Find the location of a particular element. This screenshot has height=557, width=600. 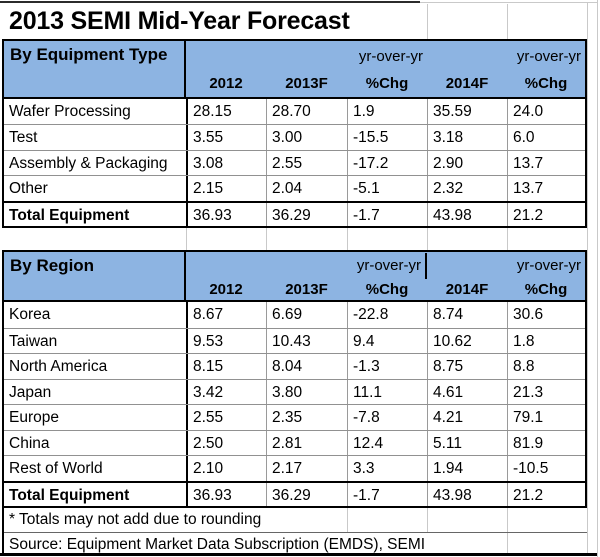

value-cell: 3.55 is located at coordinates (226, 137).